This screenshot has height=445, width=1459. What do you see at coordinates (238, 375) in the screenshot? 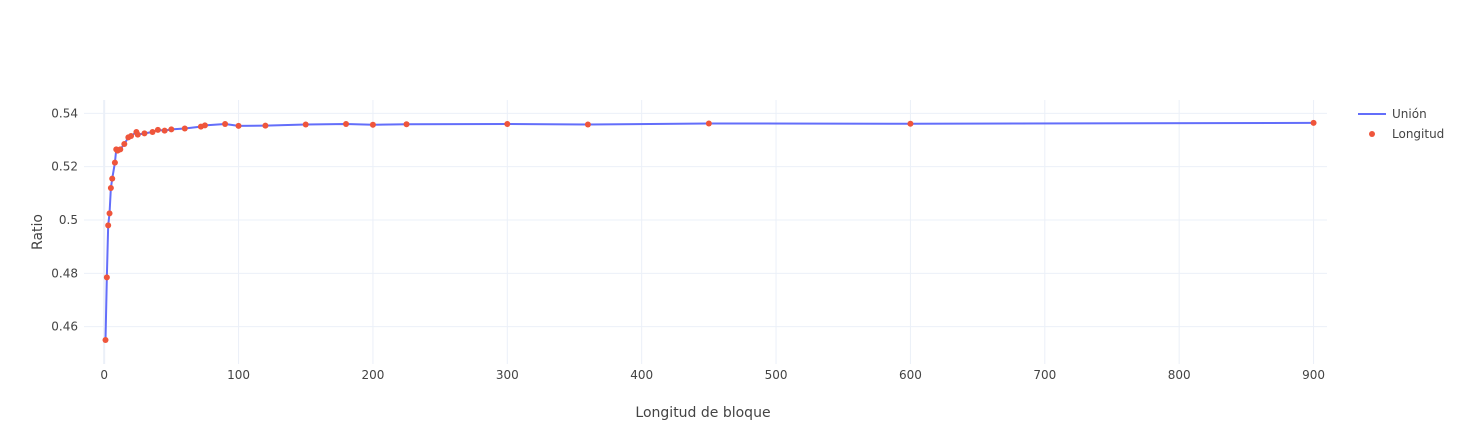
I see `x-tick-label: 100` at bounding box center [238, 375].